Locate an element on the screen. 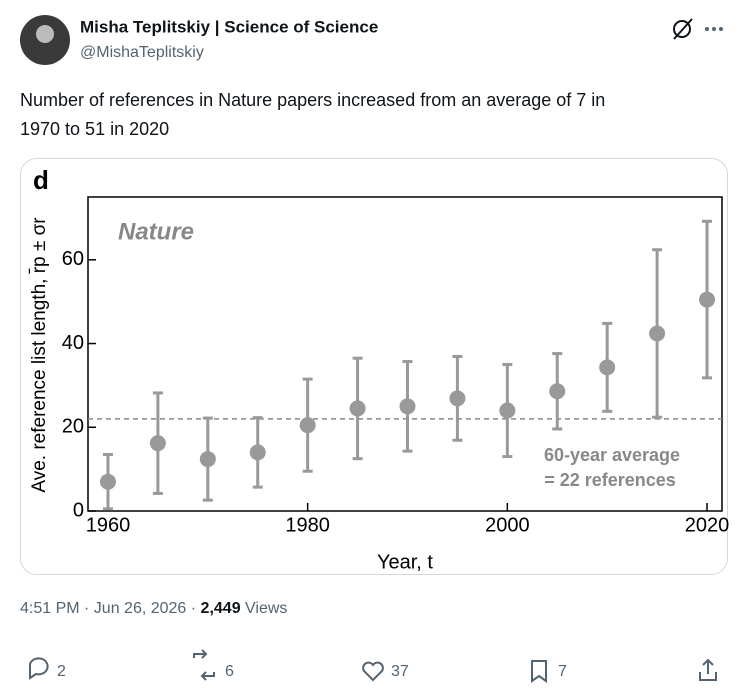 Image resolution: width=748 pixels, height=695 pixels. y-axis-label: Ave. reference list length, r̄p ± σr is located at coordinates (39, 355).